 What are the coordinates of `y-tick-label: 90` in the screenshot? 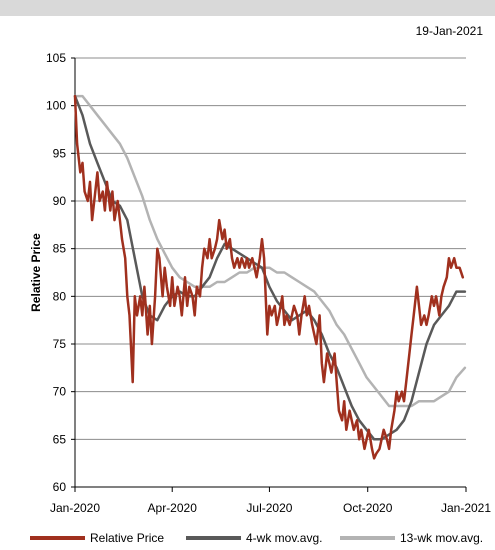 It's located at (60, 201).